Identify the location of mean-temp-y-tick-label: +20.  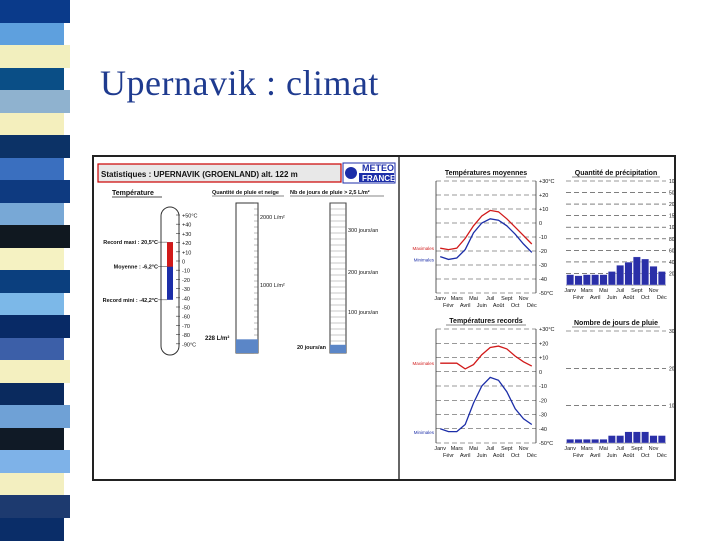
(543, 196).